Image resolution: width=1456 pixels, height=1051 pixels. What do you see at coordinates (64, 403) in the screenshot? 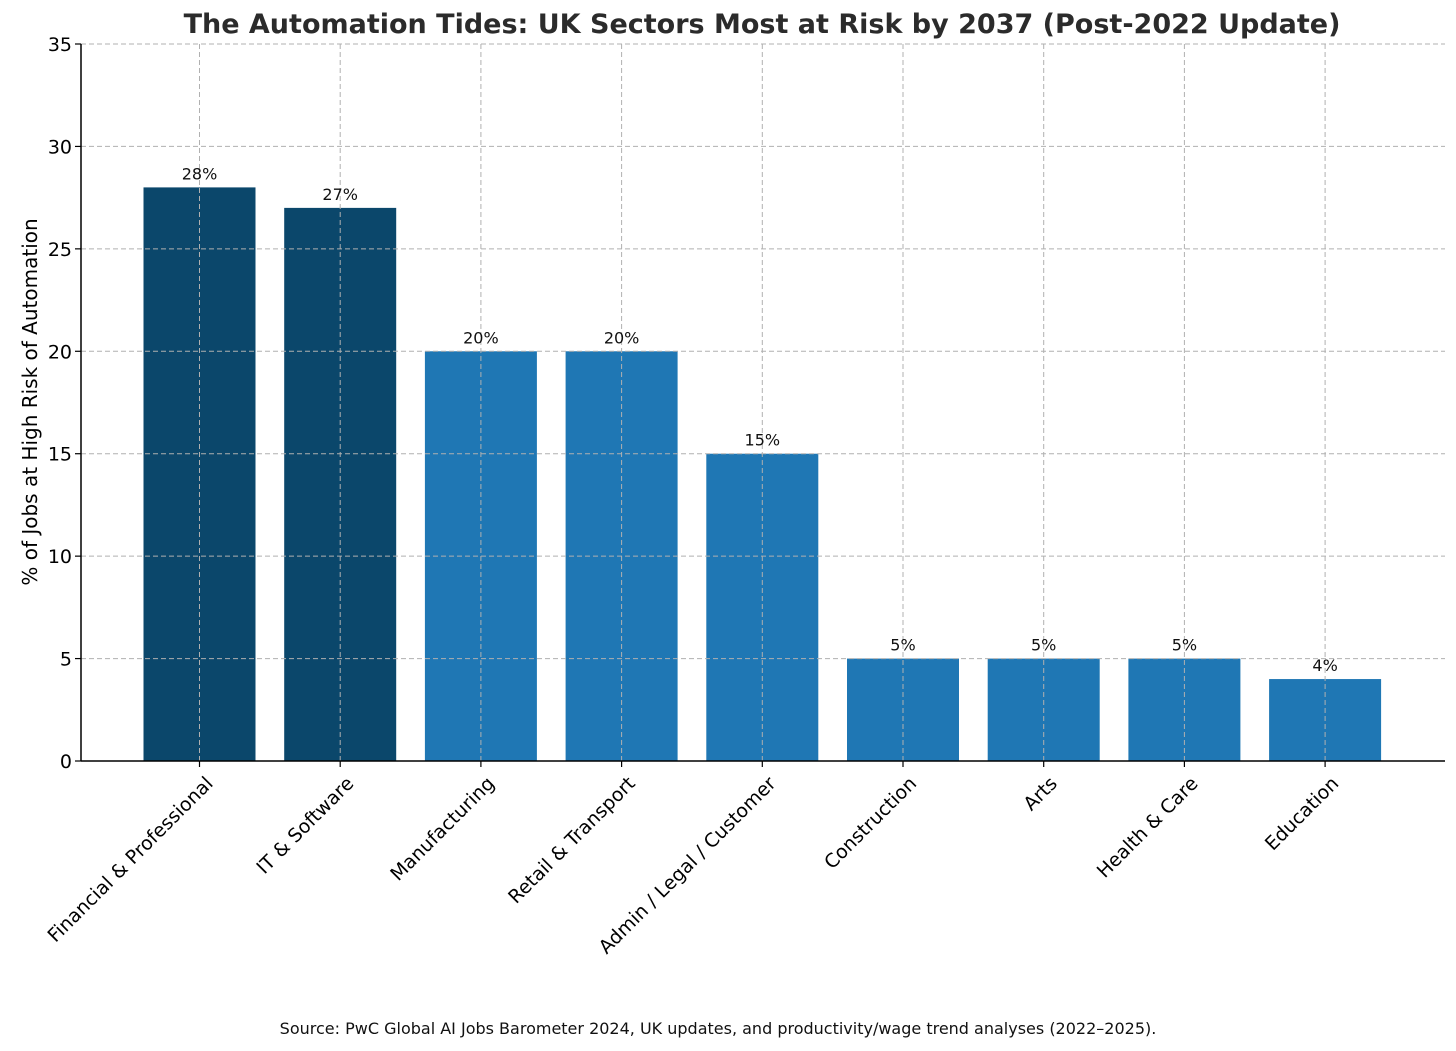
I see `y-tick-labels: 0 5 10 15 20 25 30 35` at bounding box center [64, 403].